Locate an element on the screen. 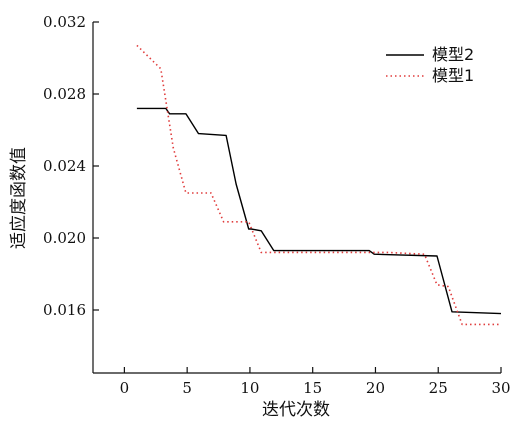 The image size is (510, 423). legend-label-model1: 模型1 is located at coordinates (453, 75).